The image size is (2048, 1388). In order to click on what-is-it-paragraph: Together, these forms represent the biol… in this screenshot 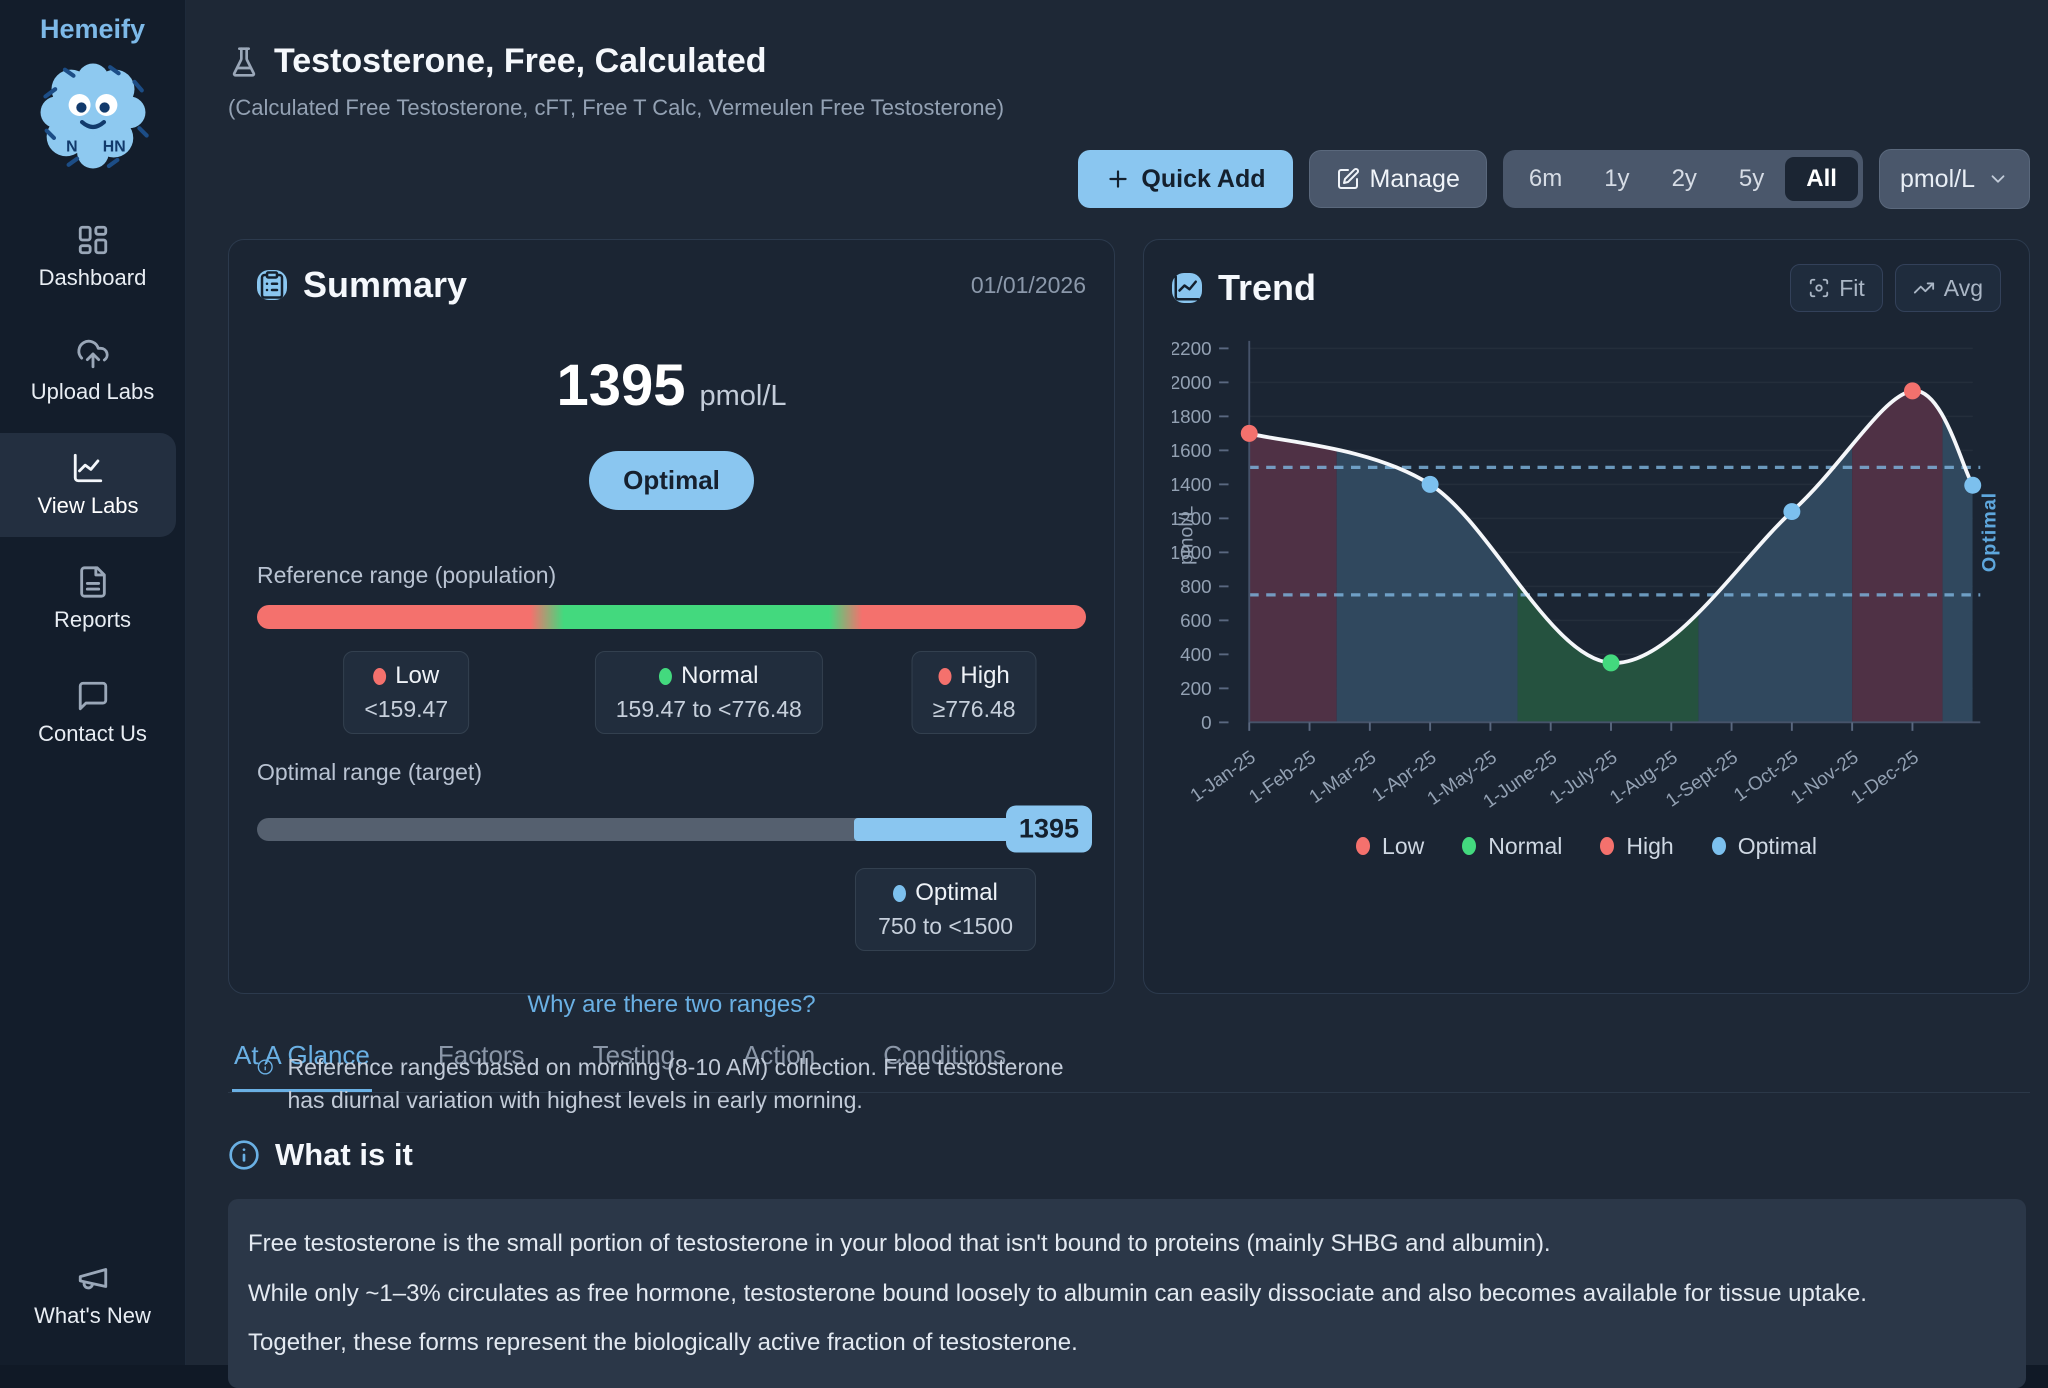, I will do `click(663, 1343)`.